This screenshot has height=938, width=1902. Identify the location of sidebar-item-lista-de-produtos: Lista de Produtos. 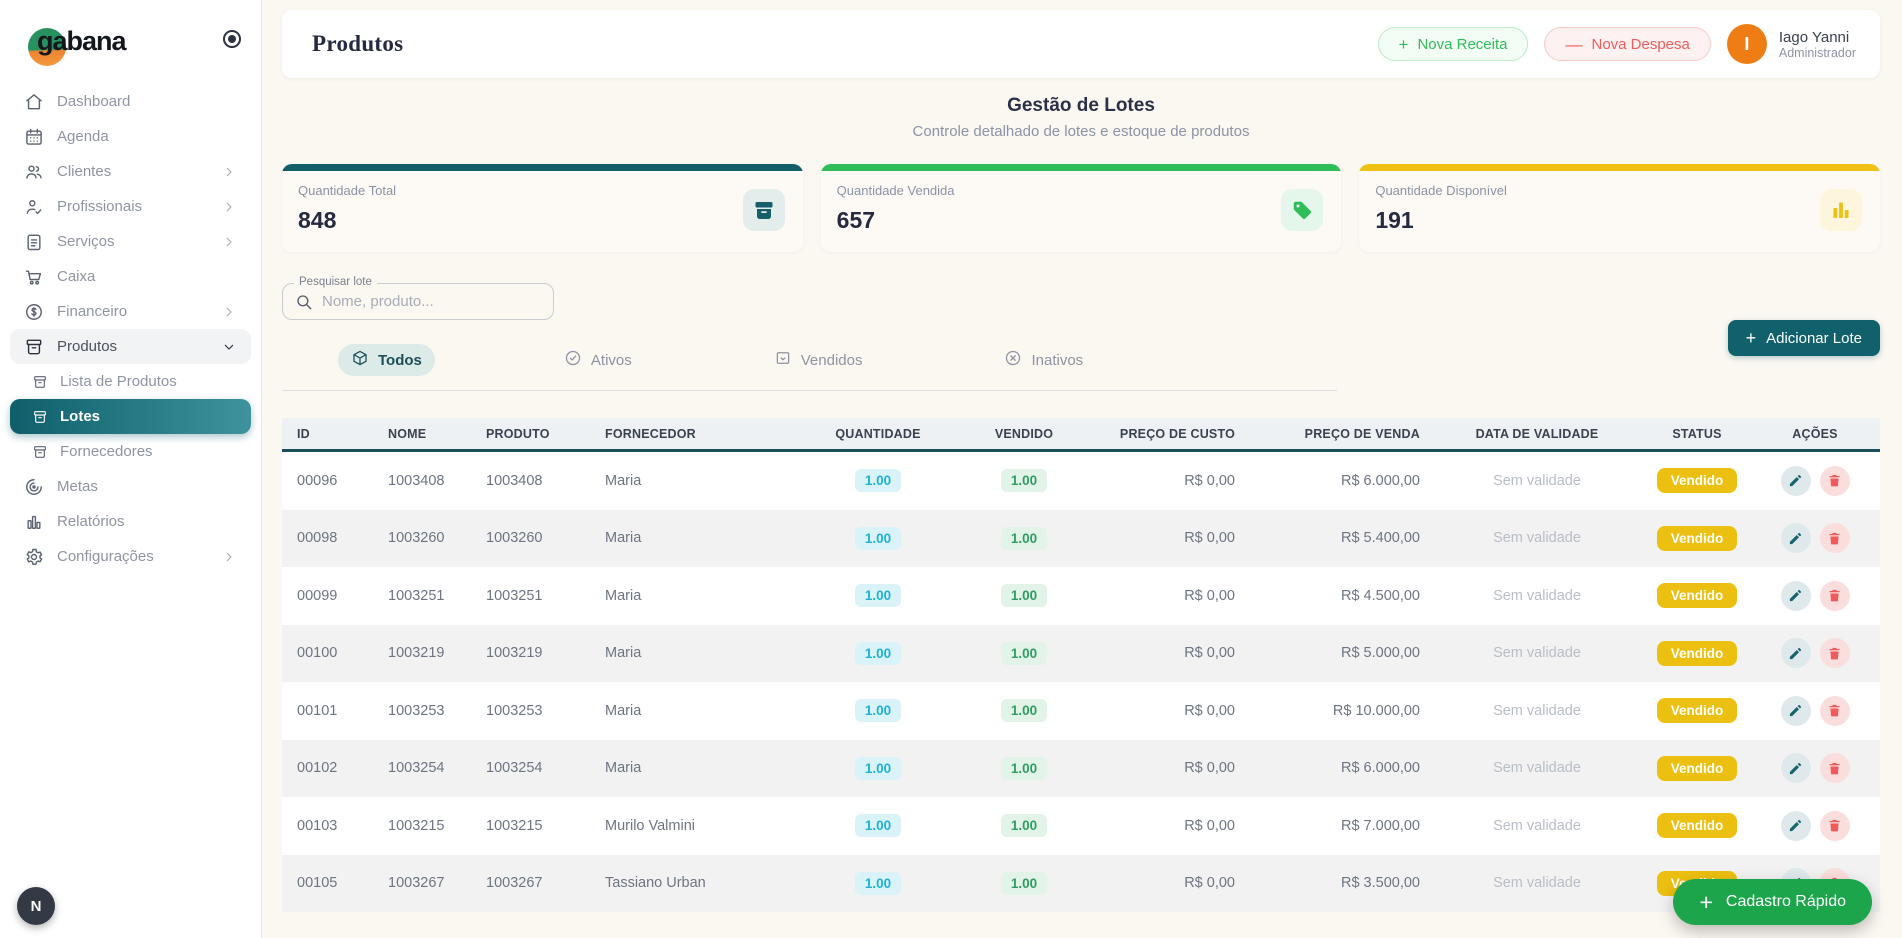
(130, 381).